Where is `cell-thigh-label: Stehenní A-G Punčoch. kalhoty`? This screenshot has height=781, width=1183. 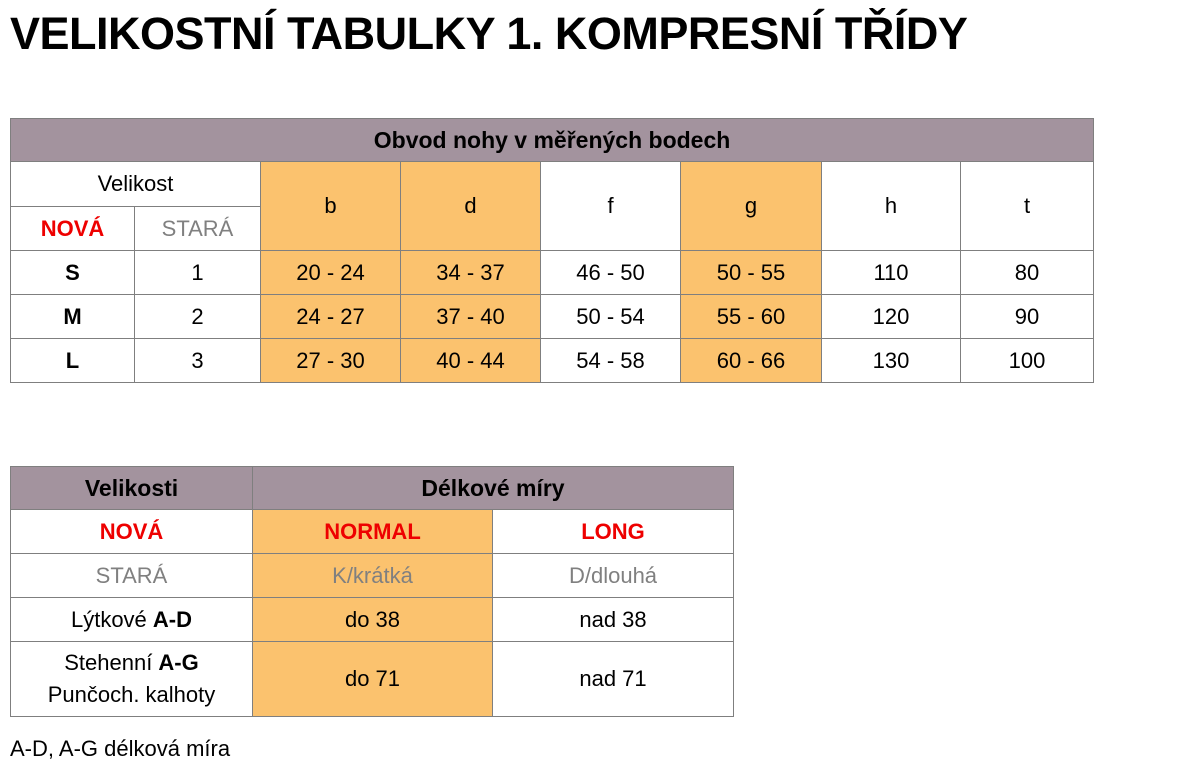 cell-thigh-label: Stehenní A-G Punčoch. kalhoty is located at coordinates (131, 679).